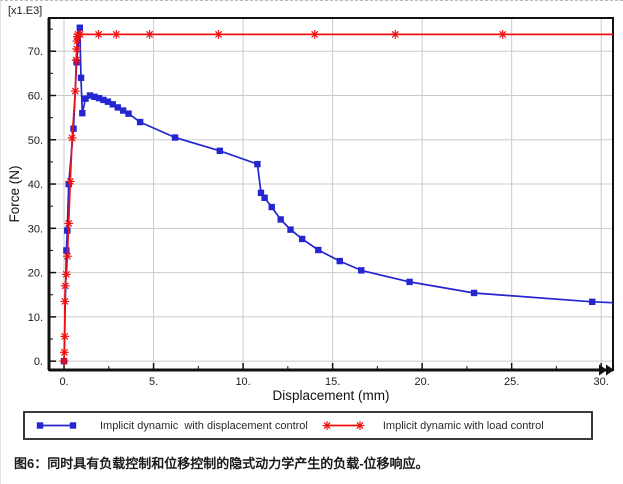 This screenshot has height=484, width=623. I want to click on x-axis-title: Displacement (mm), so click(331, 395).